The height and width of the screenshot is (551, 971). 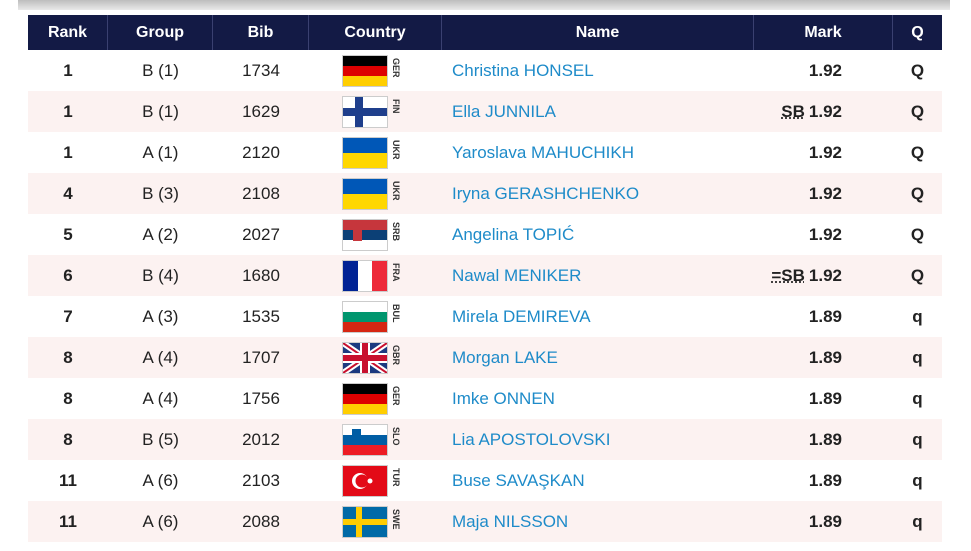 I want to click on group: B (1), so click(x=160, y=70).